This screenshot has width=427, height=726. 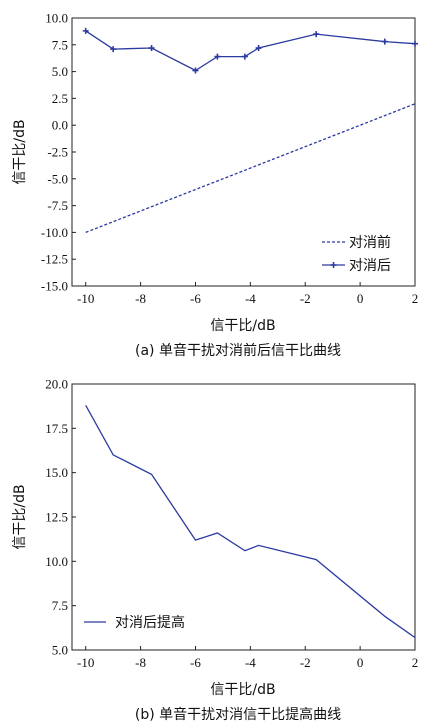 I want to click on x-tick-label-b: -8, so click(x=140, y=662).